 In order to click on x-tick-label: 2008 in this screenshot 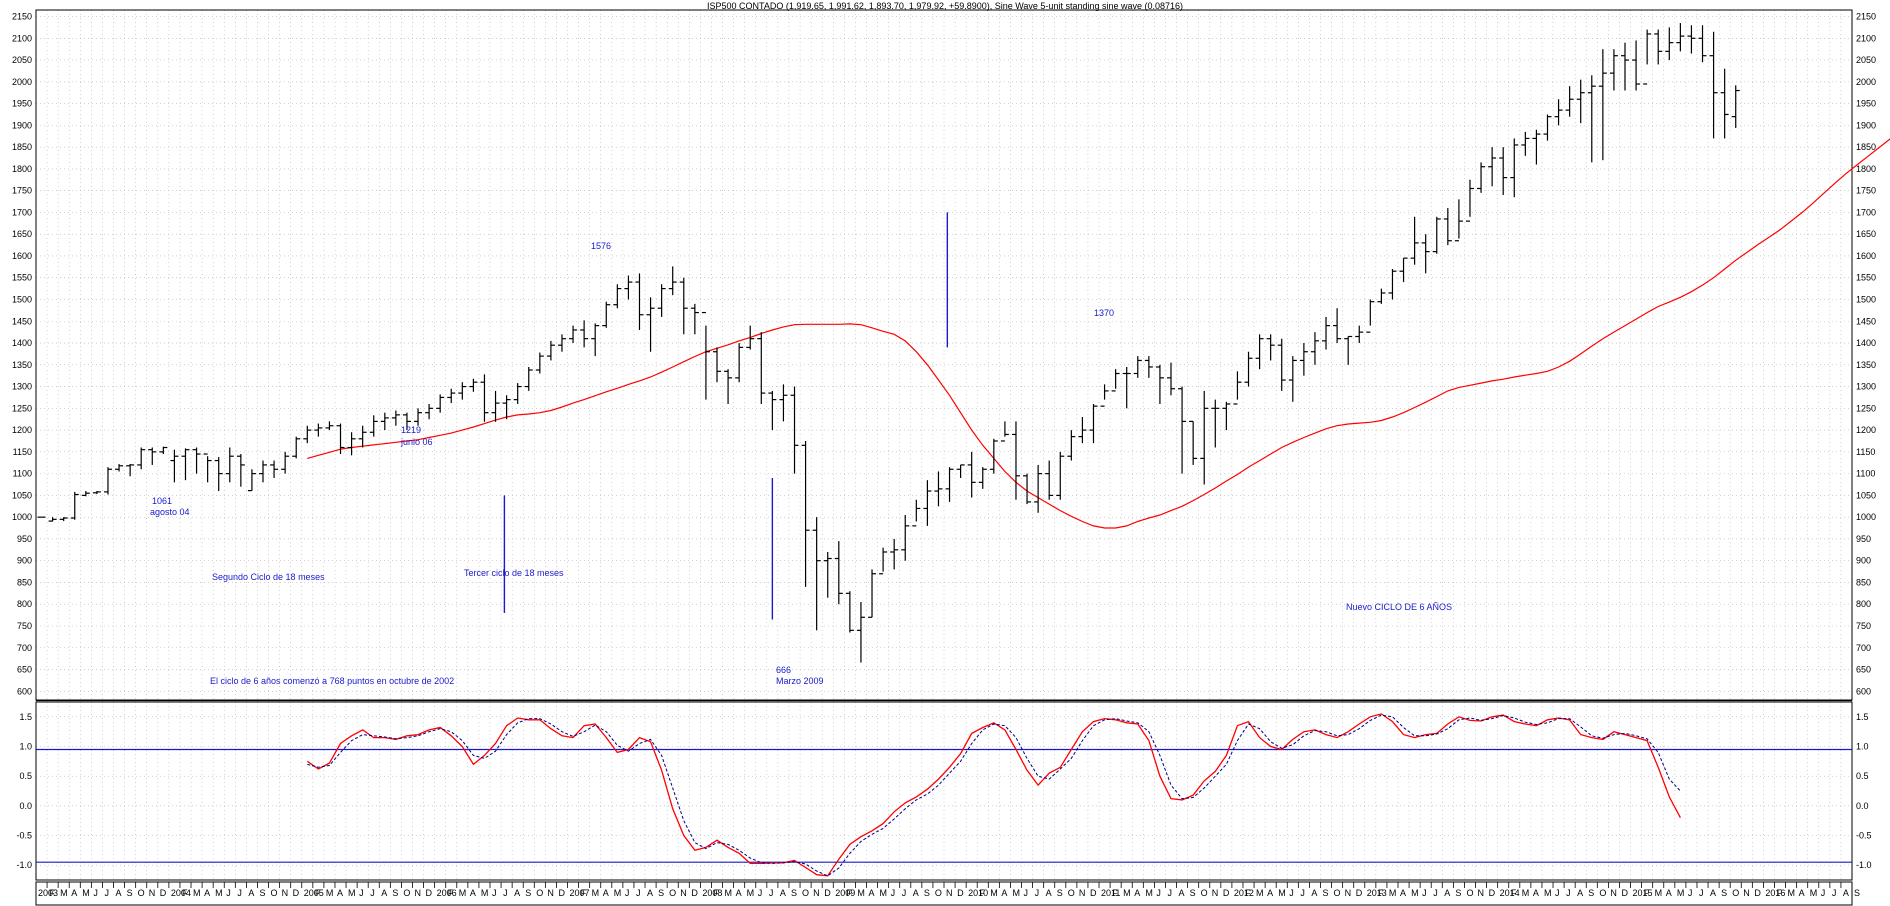, I will do `click(712, 893)`.